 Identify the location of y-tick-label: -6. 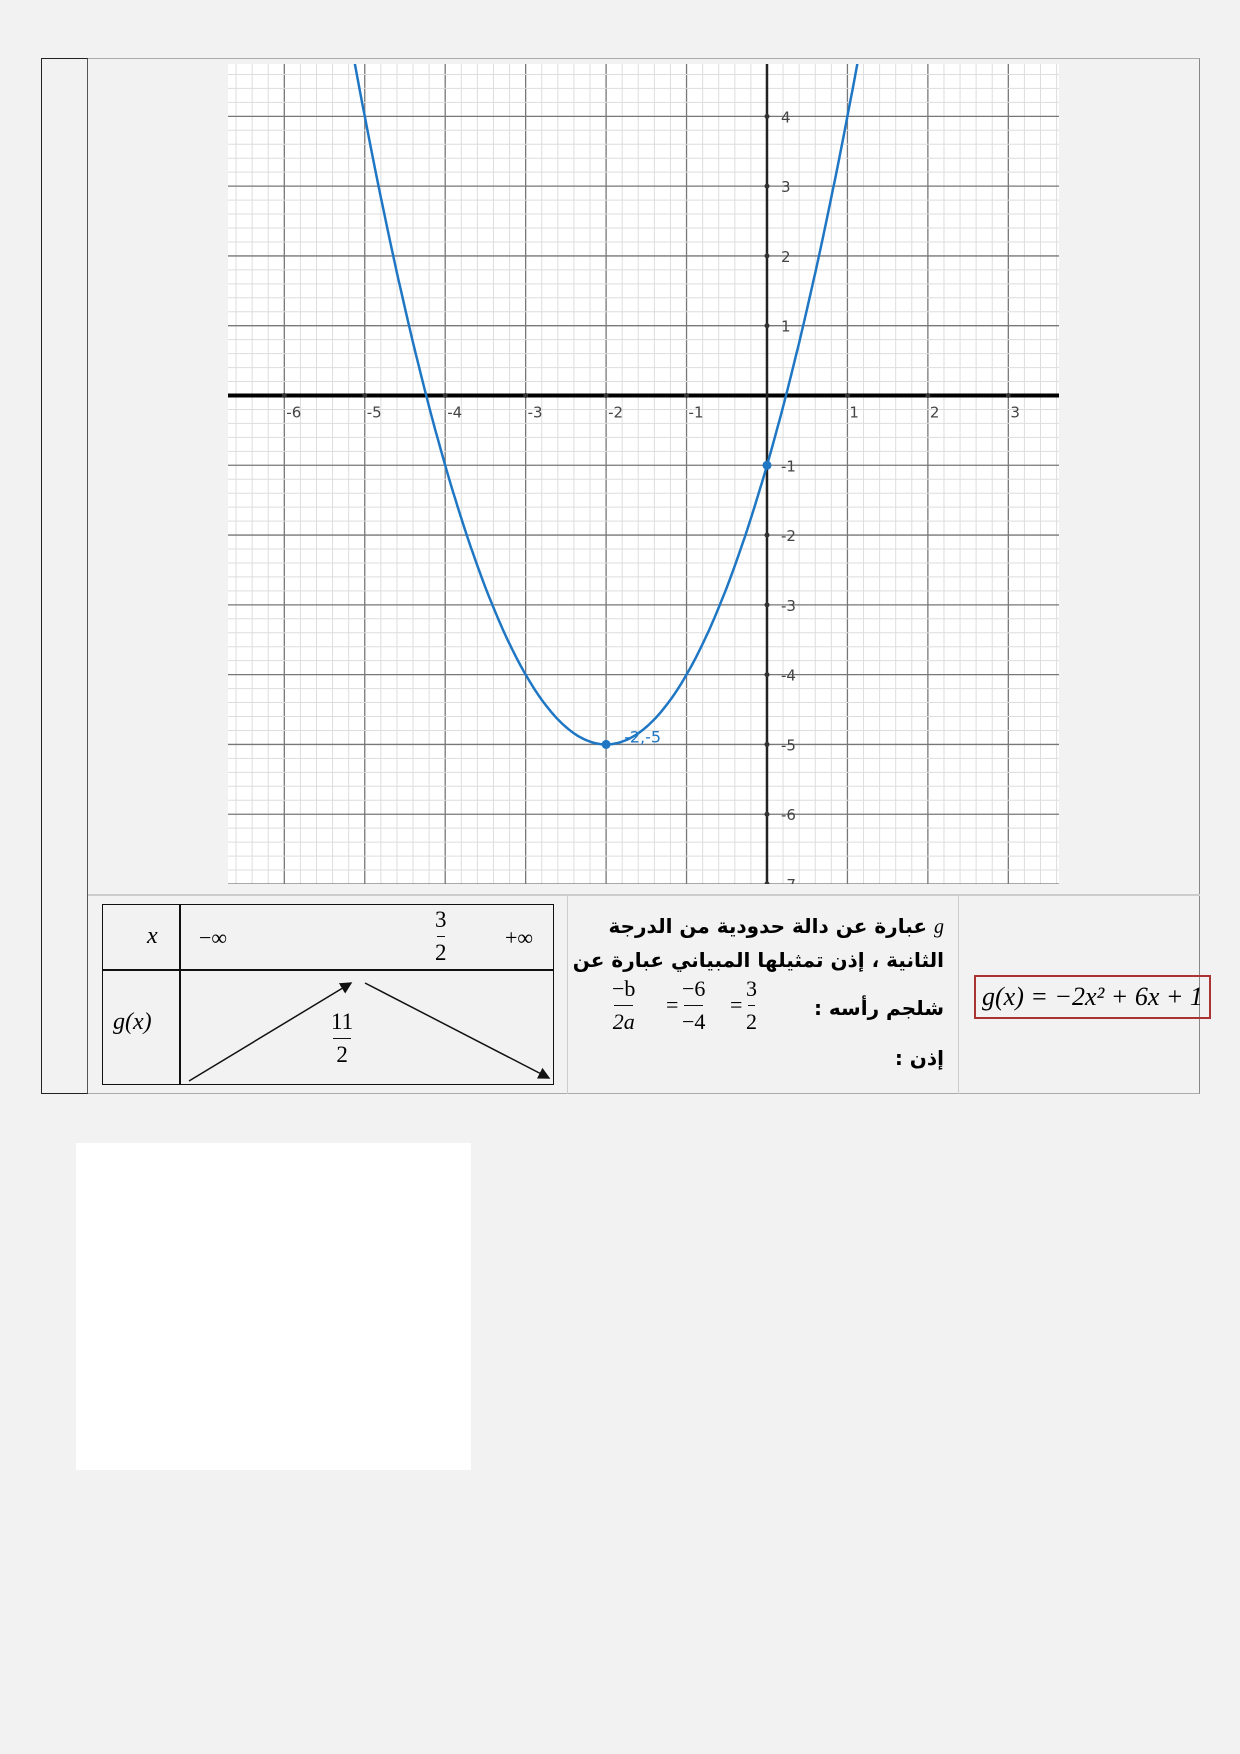
(788, 815).